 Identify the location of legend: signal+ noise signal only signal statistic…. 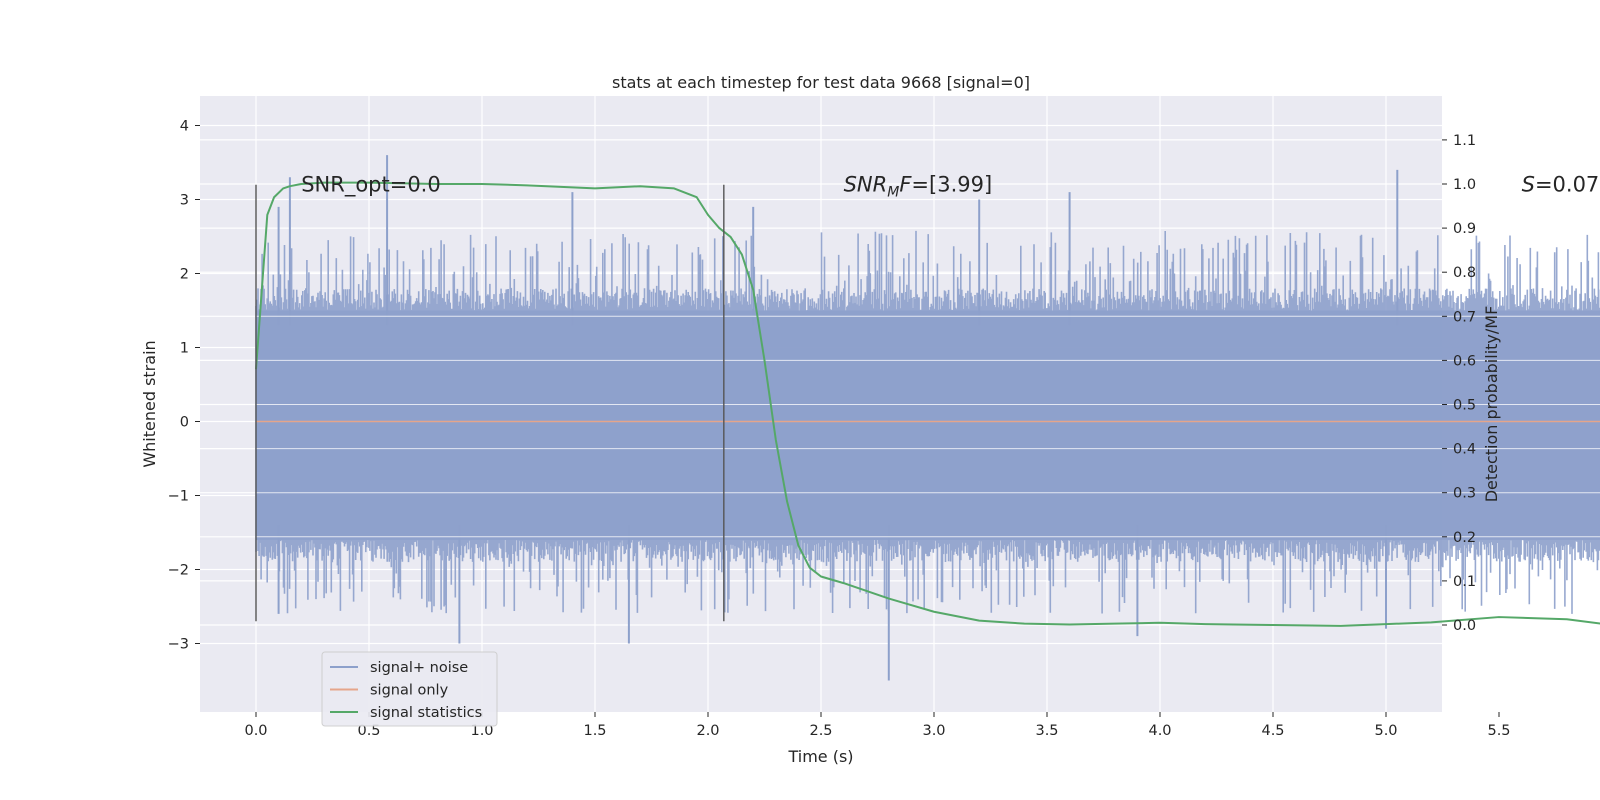
(409, 689).